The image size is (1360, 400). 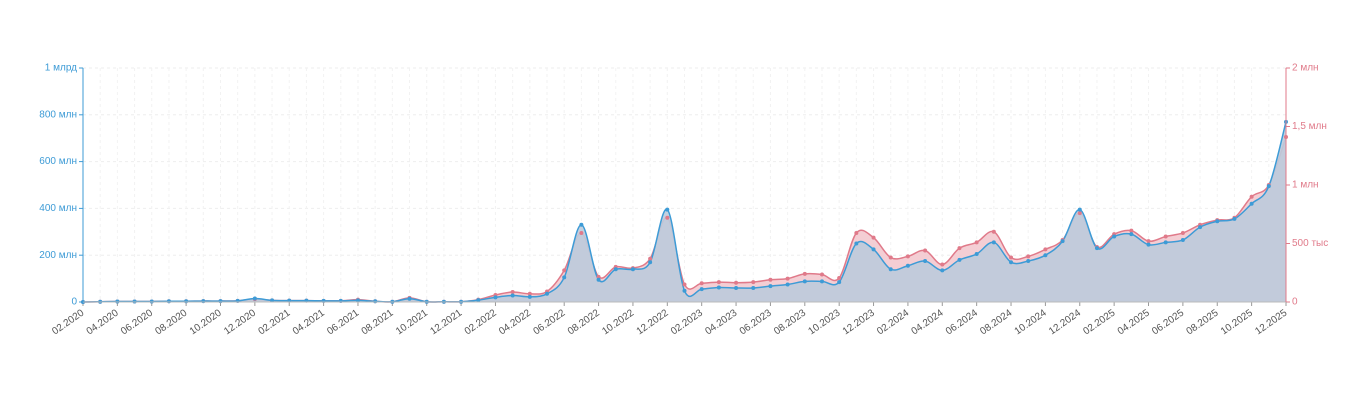 I want to click on x-tick-label: 10.2025, so click(x=1237, y=322).